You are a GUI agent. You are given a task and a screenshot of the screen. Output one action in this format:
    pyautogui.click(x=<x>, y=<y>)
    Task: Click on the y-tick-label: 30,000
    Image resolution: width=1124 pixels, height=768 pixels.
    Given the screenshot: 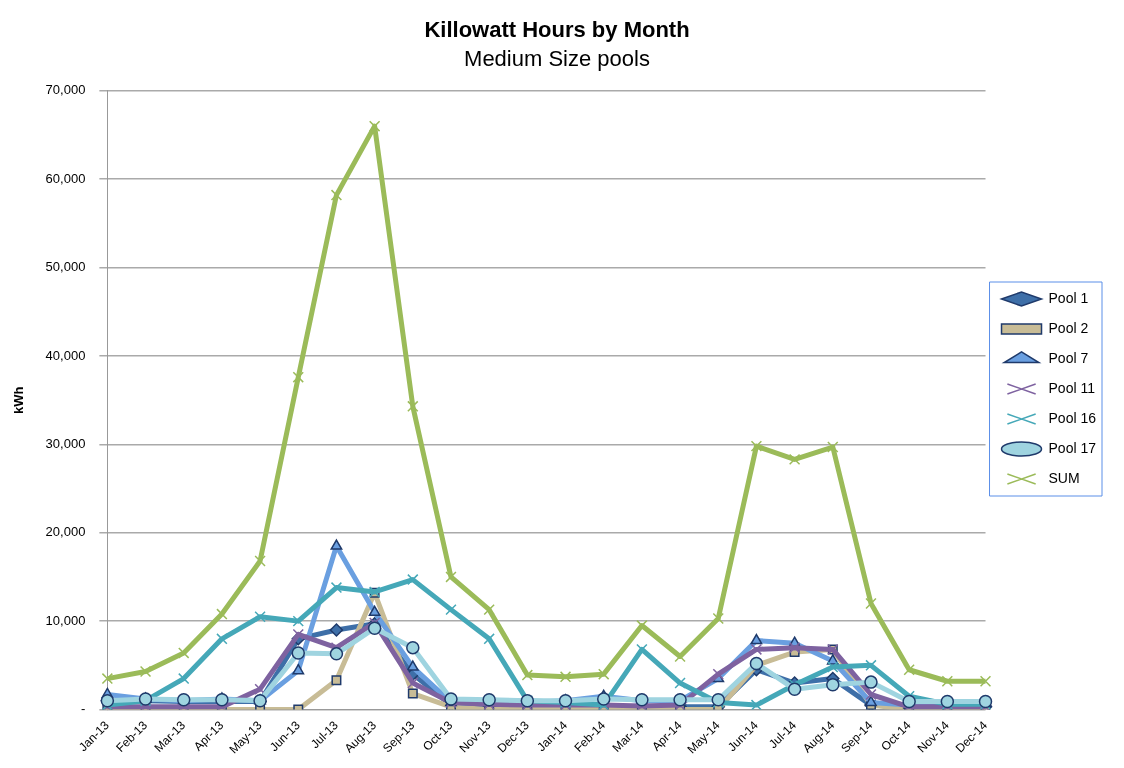 What is the action you would take?
    pyautogui.click(x=65, y=443)
    